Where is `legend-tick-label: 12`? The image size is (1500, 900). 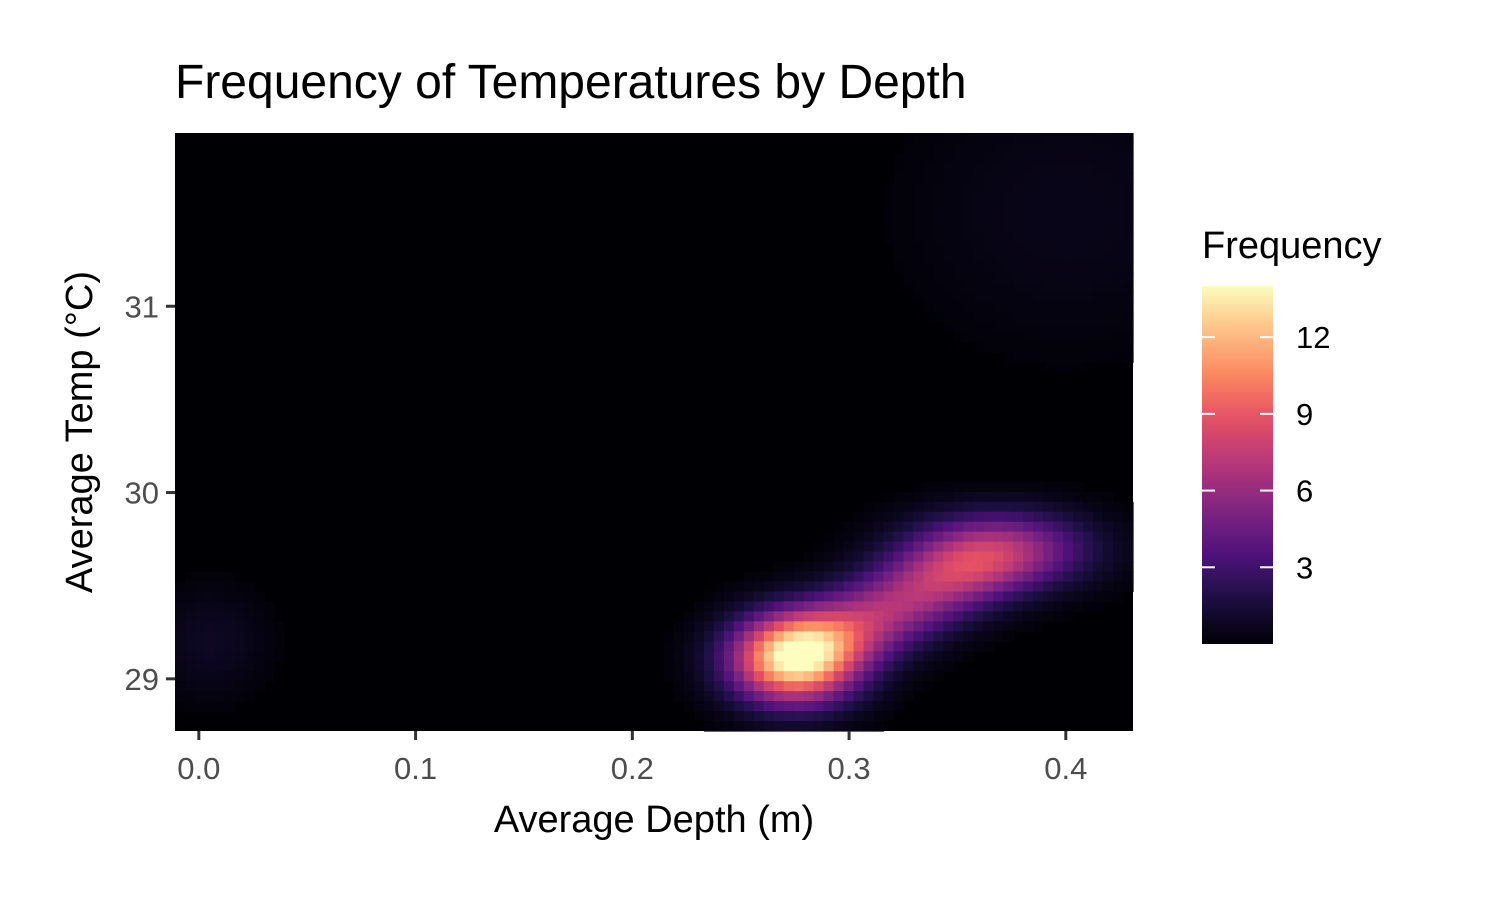 legend-tick-label: 12 is located at coordinates (1313, 337).